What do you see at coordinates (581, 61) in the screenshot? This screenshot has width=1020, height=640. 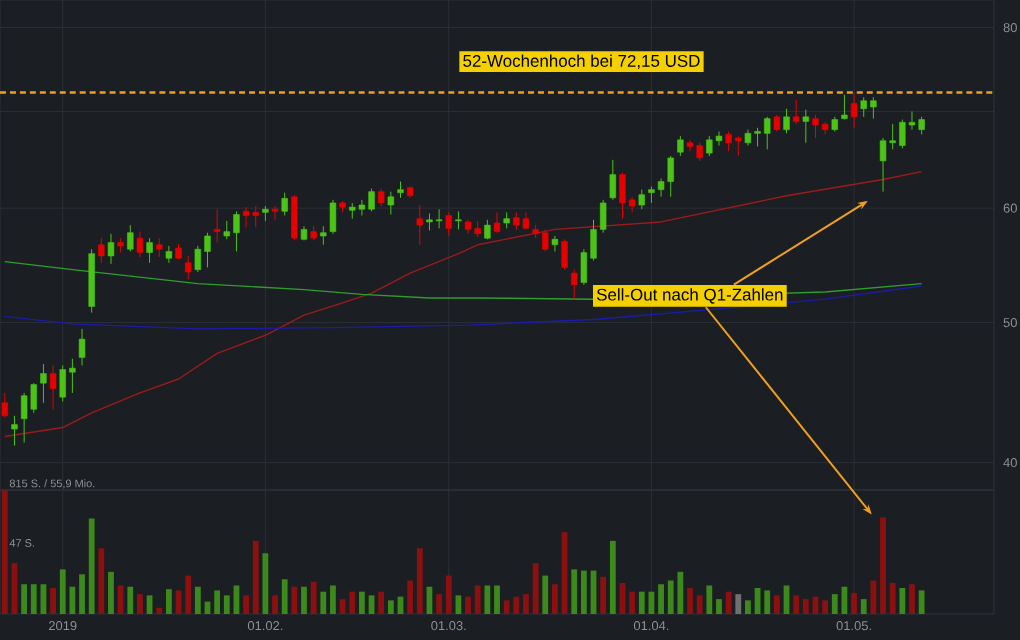 I see `ref-line-label: 52-Wochenhoch bei 72,15 USD` at bounding box center [581, 61].